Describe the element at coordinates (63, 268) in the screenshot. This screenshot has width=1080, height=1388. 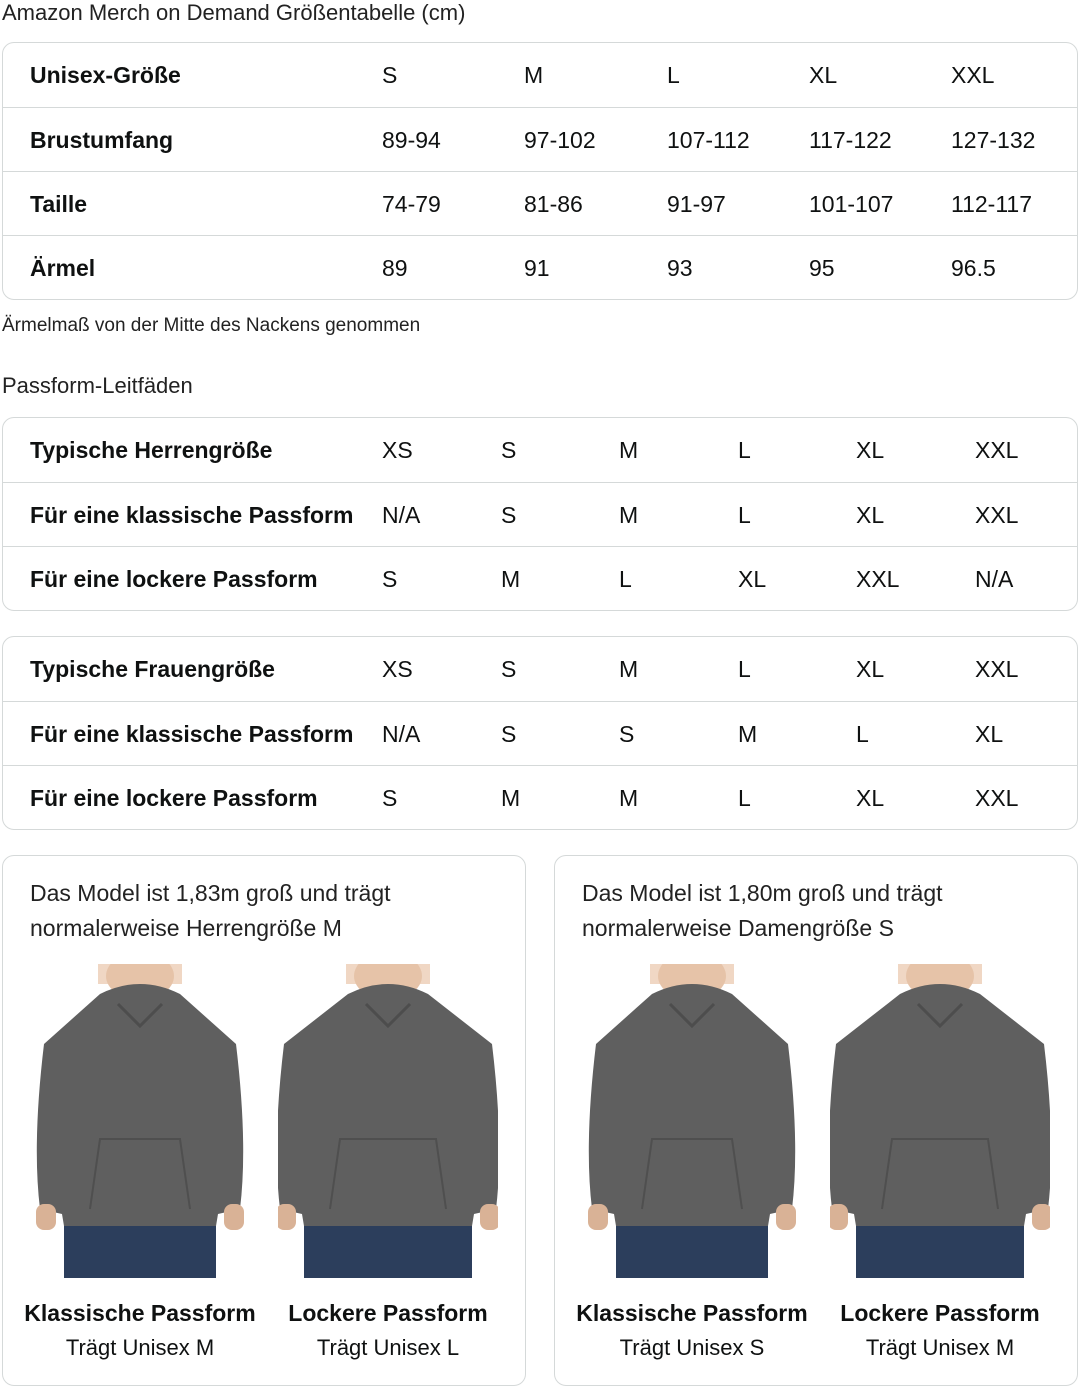
I see `row-label: Ärmel` at that location.